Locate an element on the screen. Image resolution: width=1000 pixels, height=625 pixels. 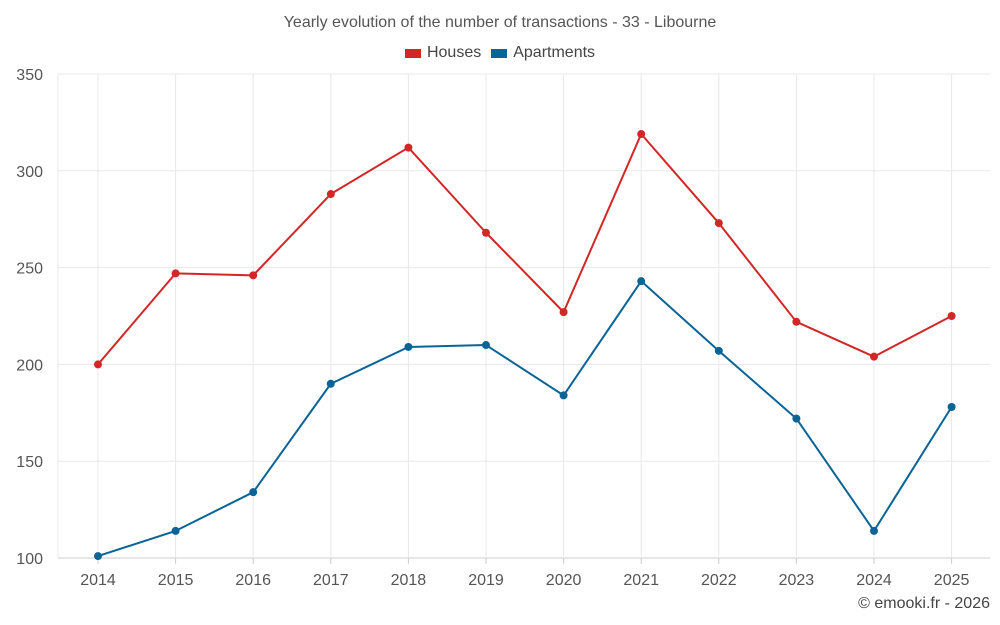
legend: Houses Apartments is located at coordinates (500, 53).